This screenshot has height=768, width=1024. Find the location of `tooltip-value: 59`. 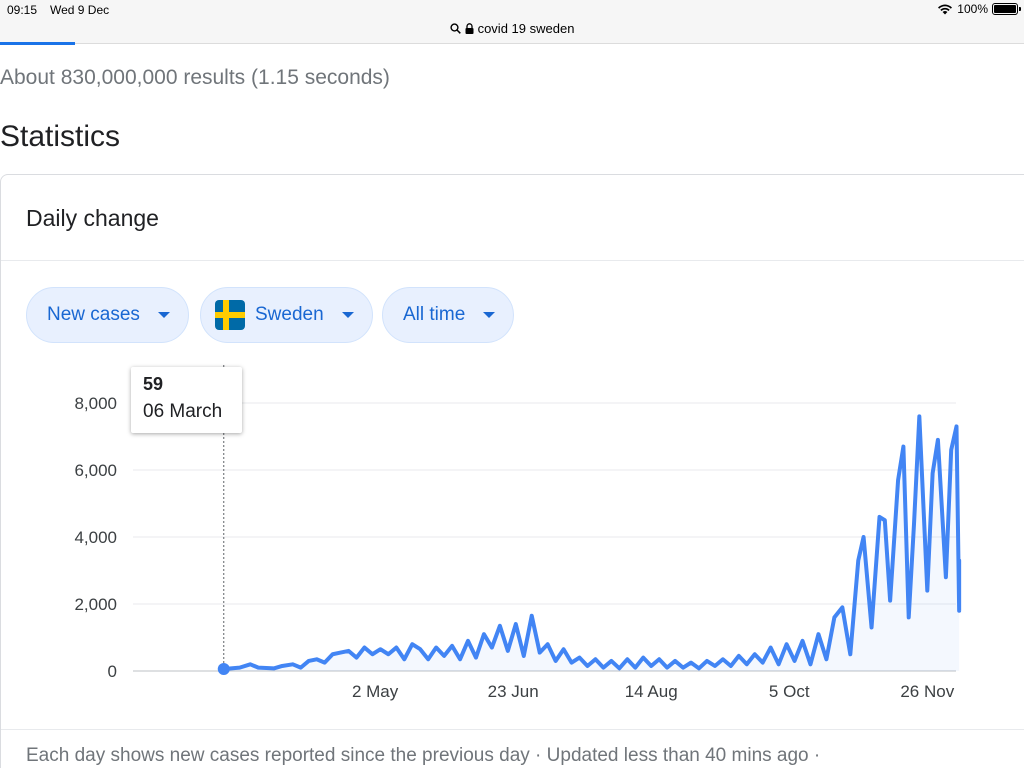

tooltip-value: 59 is located at coordinates (153, 384).